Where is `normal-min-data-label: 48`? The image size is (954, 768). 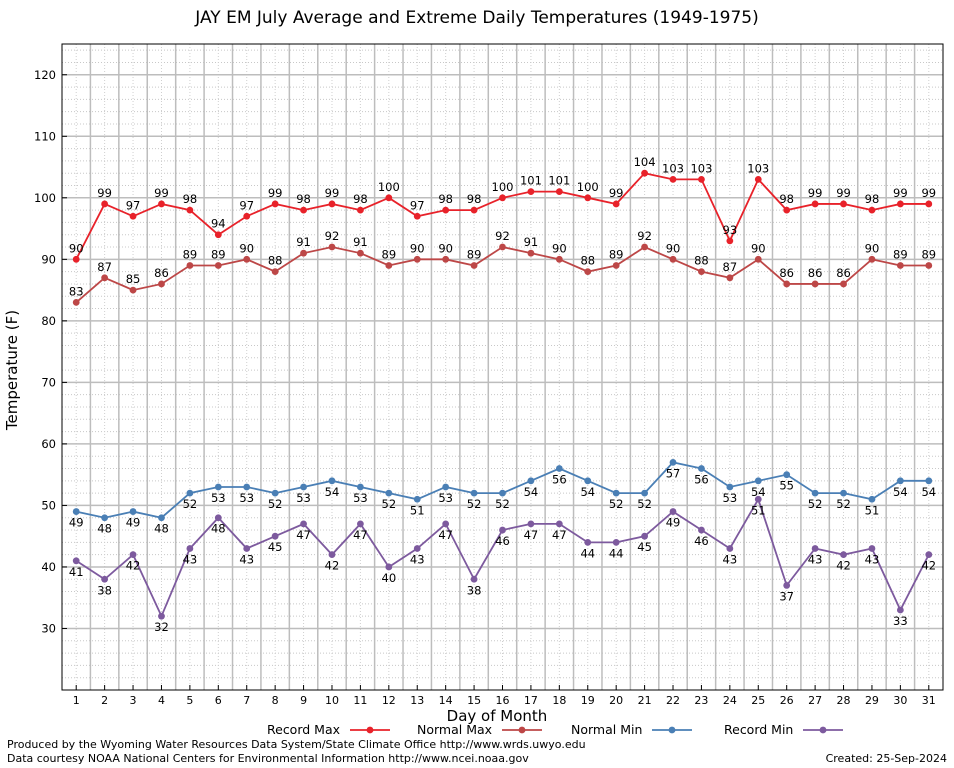
normal-min-data-label: 48 is located at coordinates (104, 529).